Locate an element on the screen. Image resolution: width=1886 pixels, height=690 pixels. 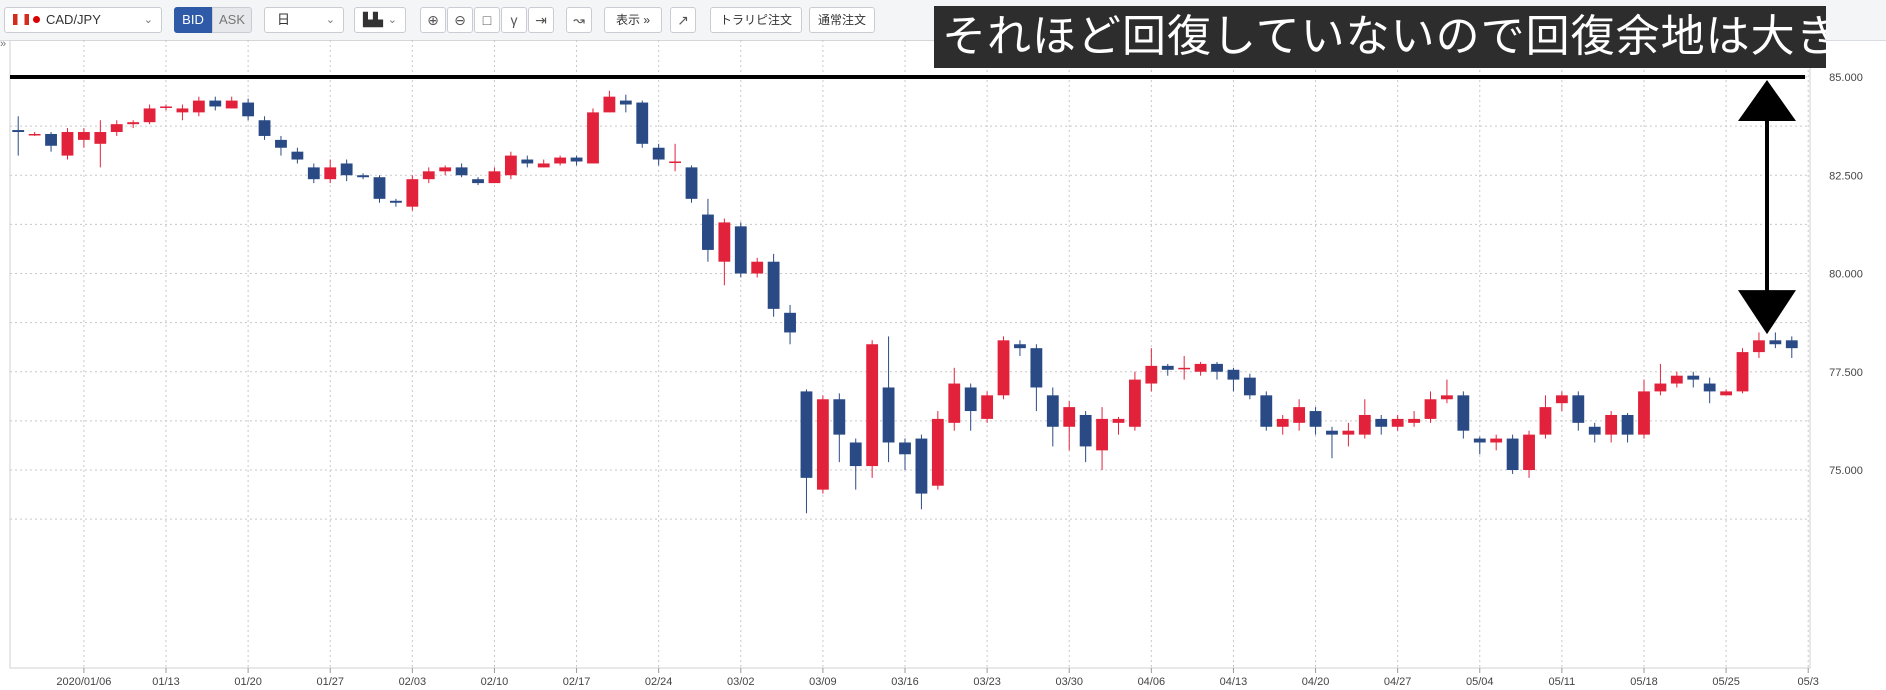
annotation-arrow-head-down is located at coordinates (1767, 312).